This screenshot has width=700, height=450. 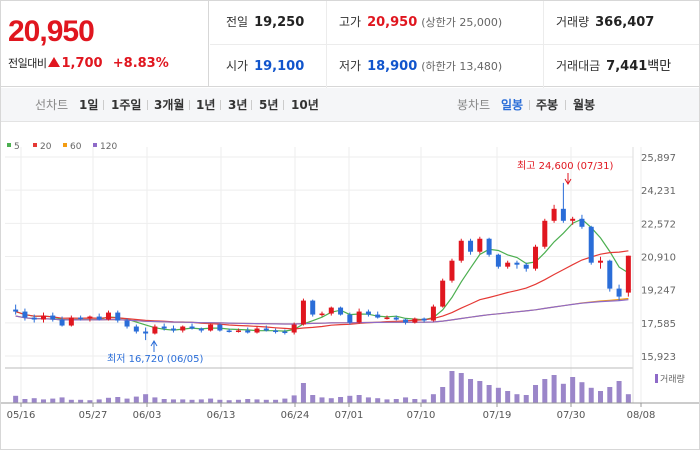 I want to click on change-amount: 1,700, so click(x=82, y=63).